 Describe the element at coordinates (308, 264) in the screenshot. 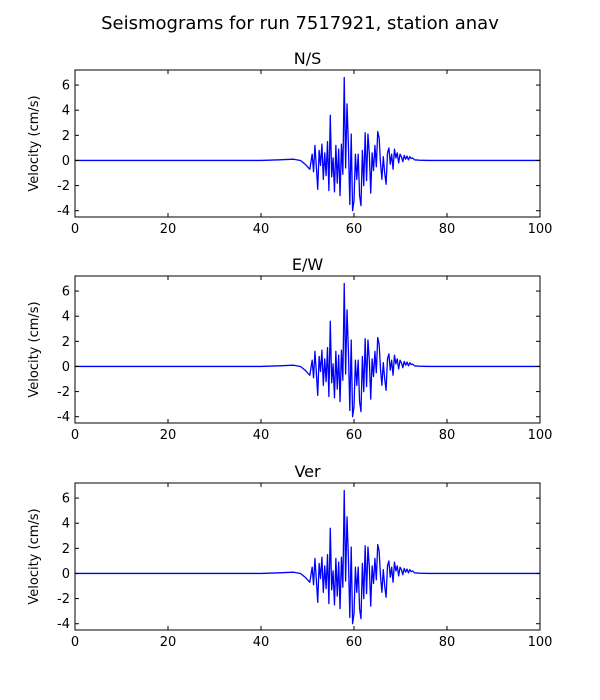

I see `panel-title: E/W` at that location.